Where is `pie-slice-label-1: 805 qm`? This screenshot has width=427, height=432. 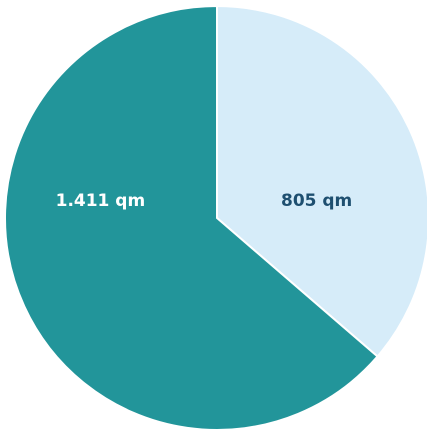 pie-slice-label-1: 805 qm is located at coordinates (316, 201).